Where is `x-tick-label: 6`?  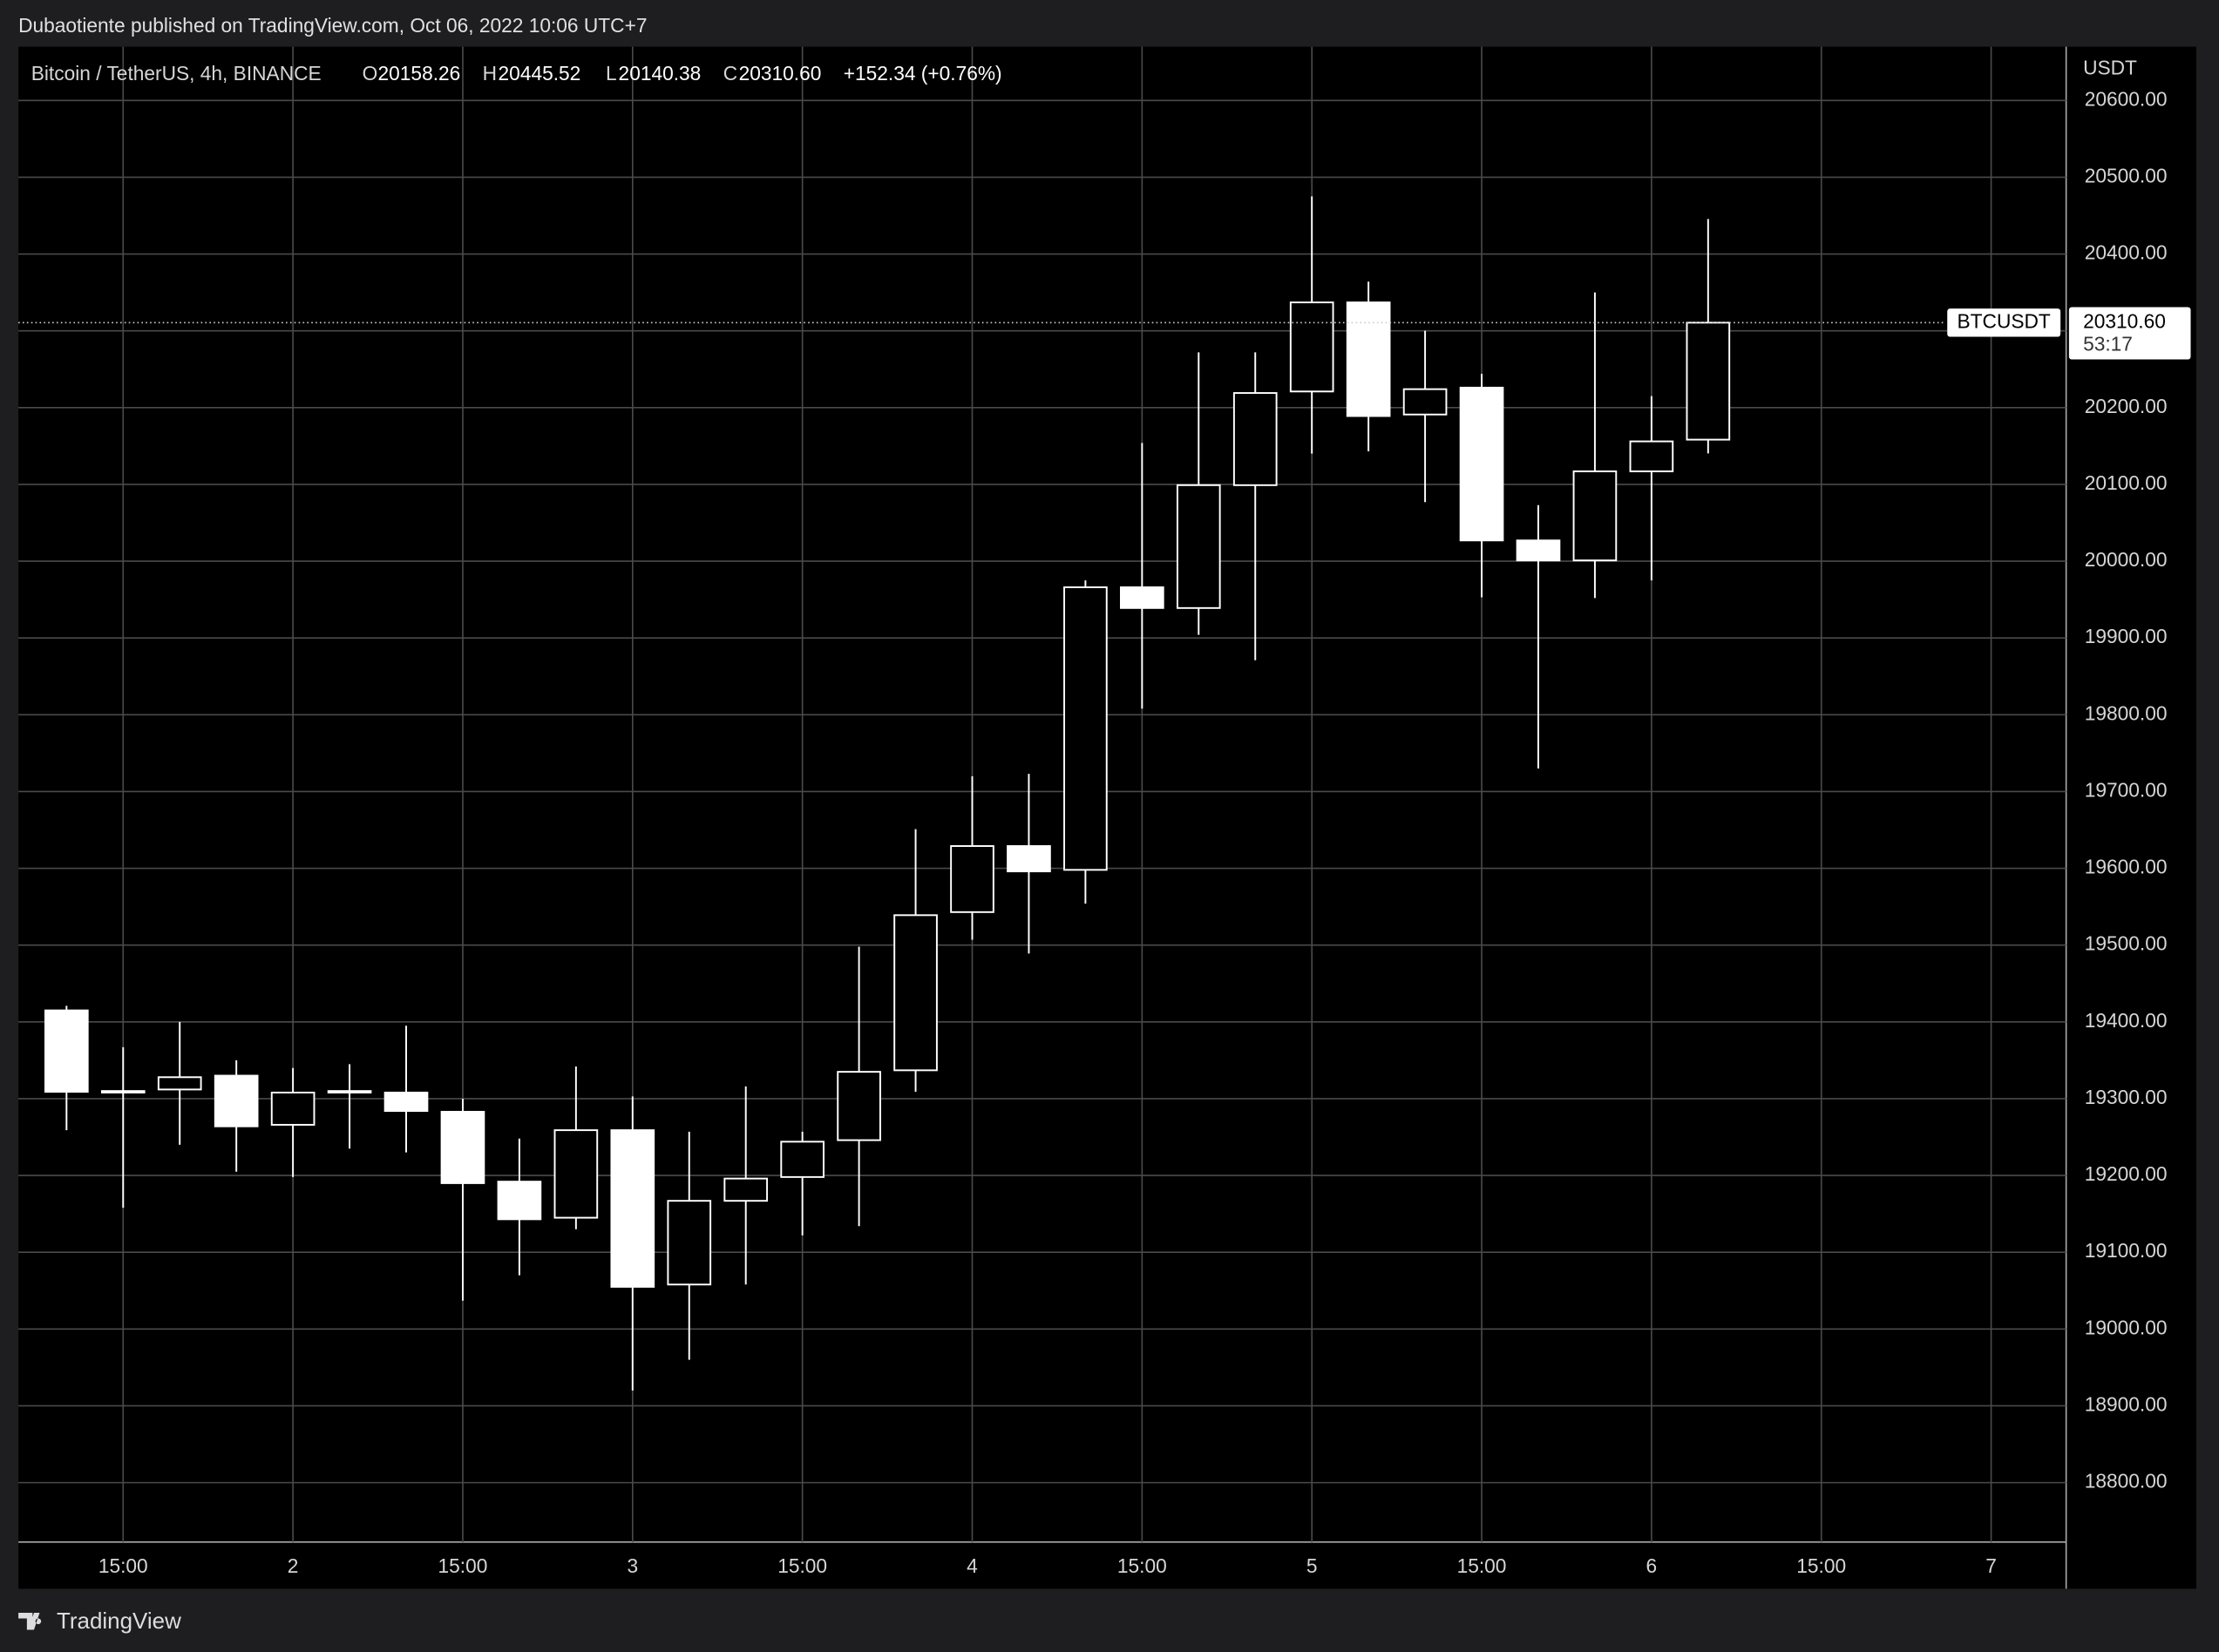 x-tick-label: 6 is located at coordinates (1652, 1565).